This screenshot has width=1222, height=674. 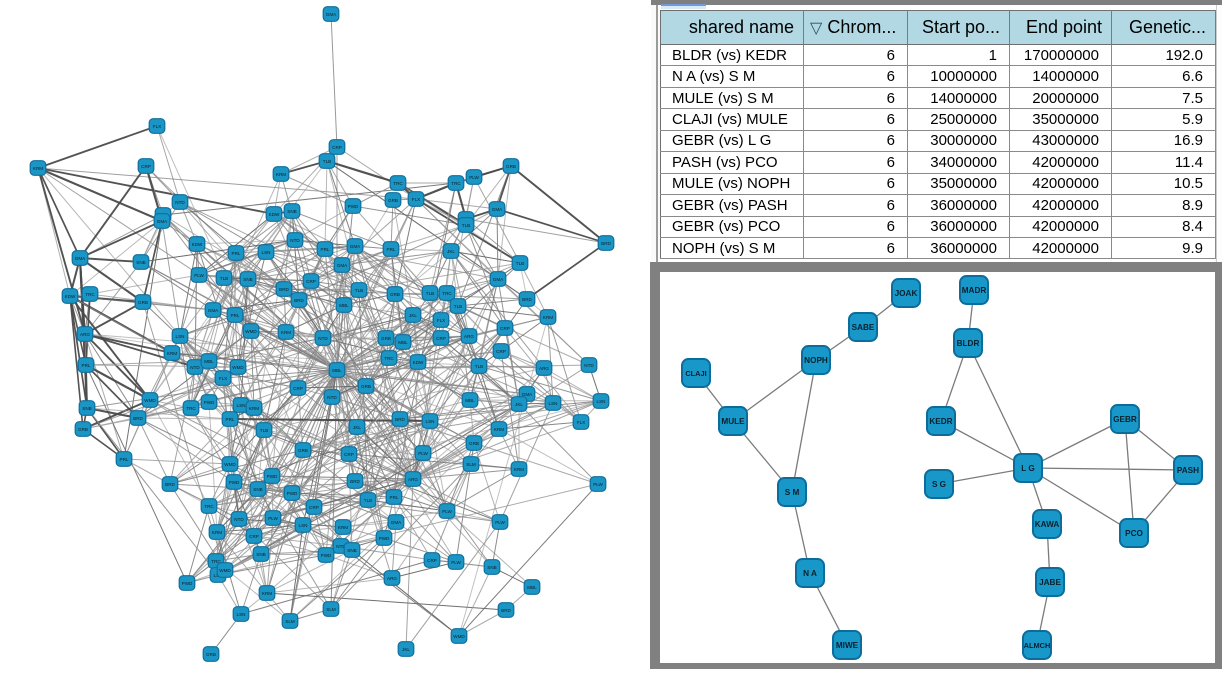 I want to click on svg-text: MULE, so click(x=733, y=421).